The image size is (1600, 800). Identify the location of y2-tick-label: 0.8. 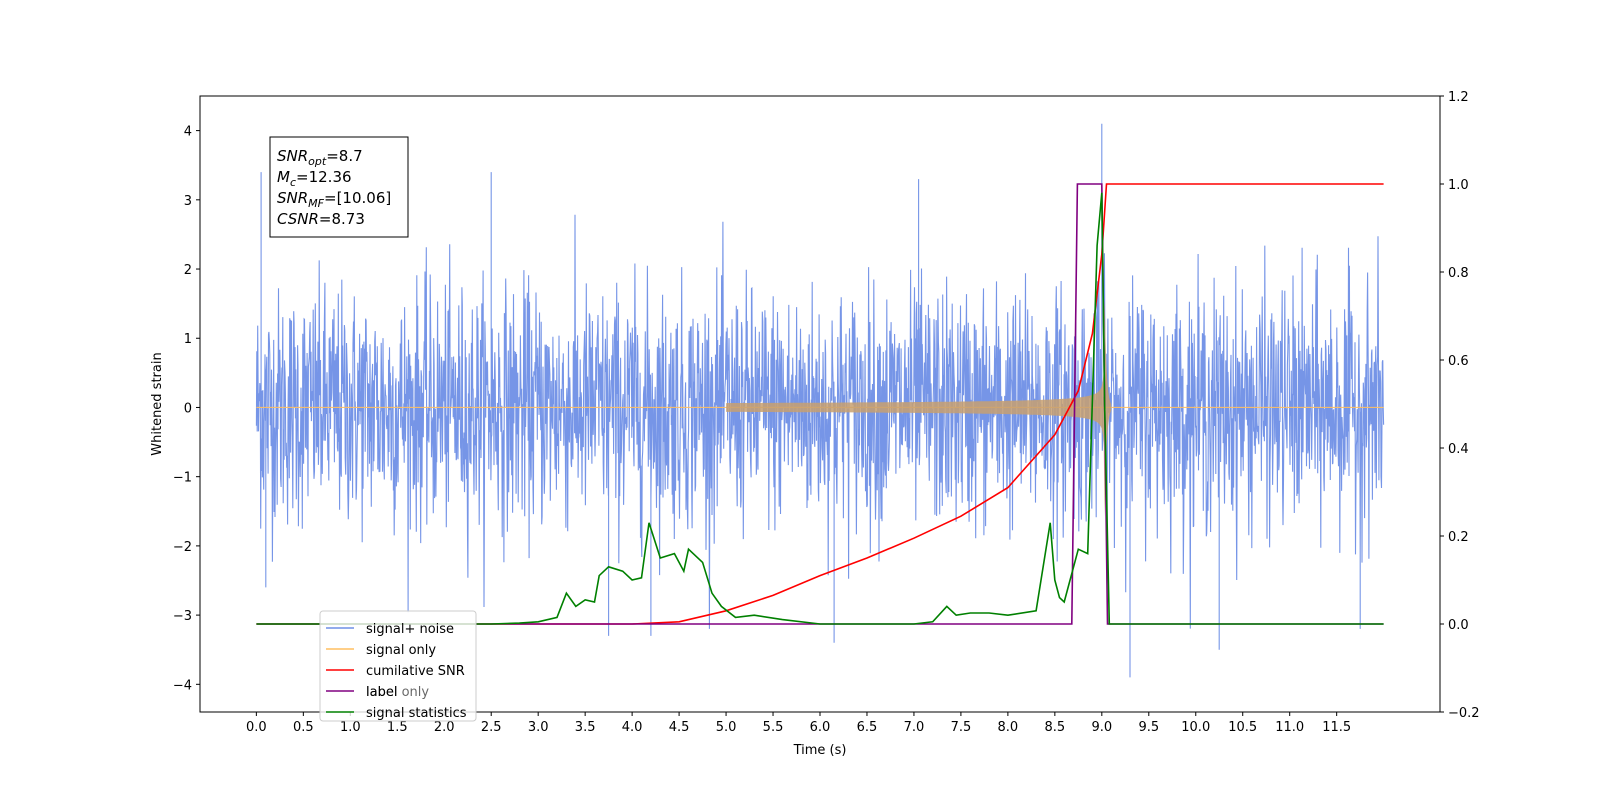
(1458, 273).